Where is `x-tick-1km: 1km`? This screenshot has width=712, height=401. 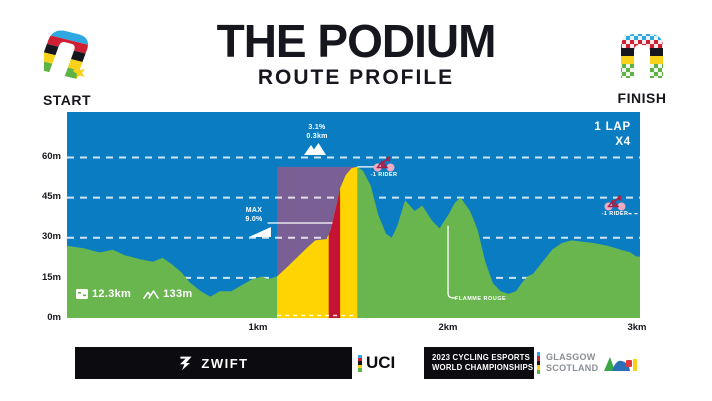
x-tick-1km: 1km is located at coordinates (258, 327).